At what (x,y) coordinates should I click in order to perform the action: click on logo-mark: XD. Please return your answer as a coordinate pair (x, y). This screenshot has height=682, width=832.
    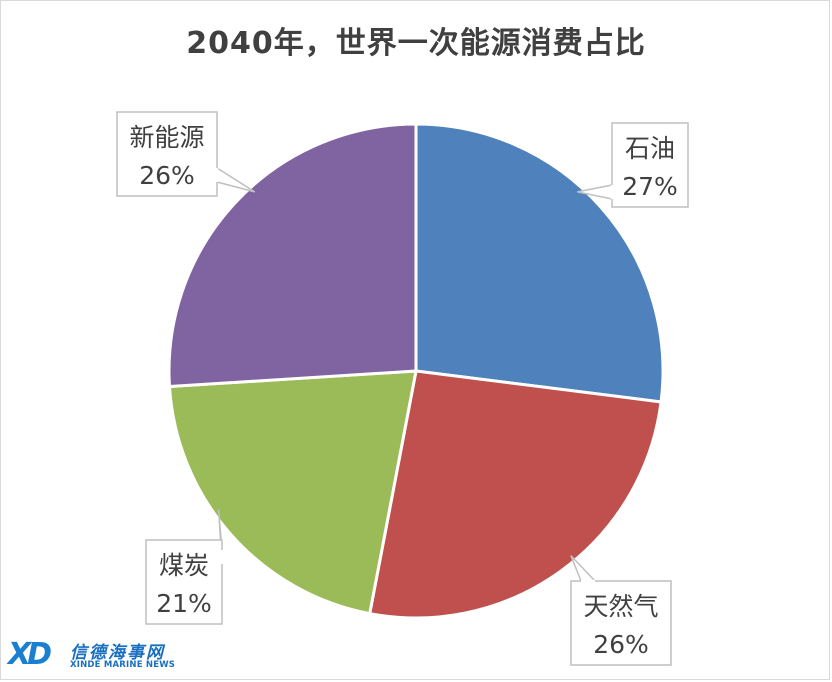
    Looking at the image, I should click on (30, 654).